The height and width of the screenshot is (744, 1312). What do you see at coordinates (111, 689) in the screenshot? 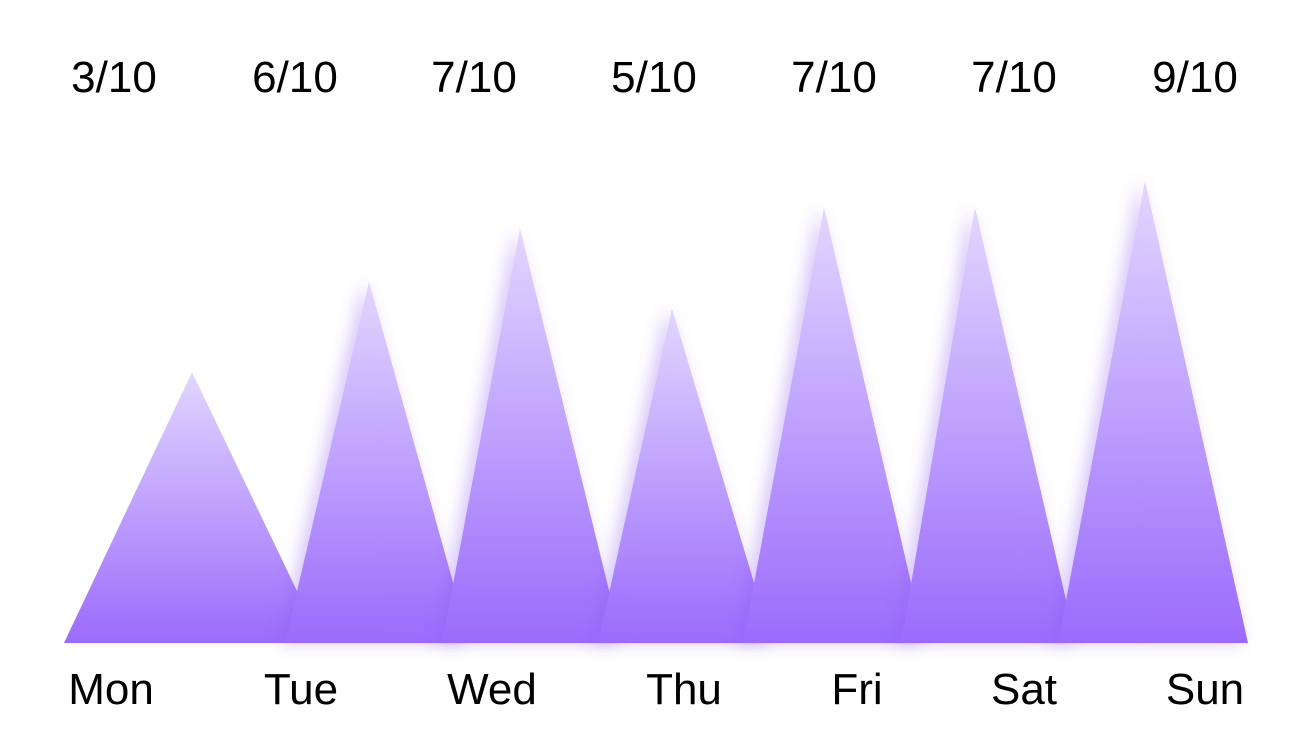
I see `day-label-mon: Mon` at bounding box center [111, 689].